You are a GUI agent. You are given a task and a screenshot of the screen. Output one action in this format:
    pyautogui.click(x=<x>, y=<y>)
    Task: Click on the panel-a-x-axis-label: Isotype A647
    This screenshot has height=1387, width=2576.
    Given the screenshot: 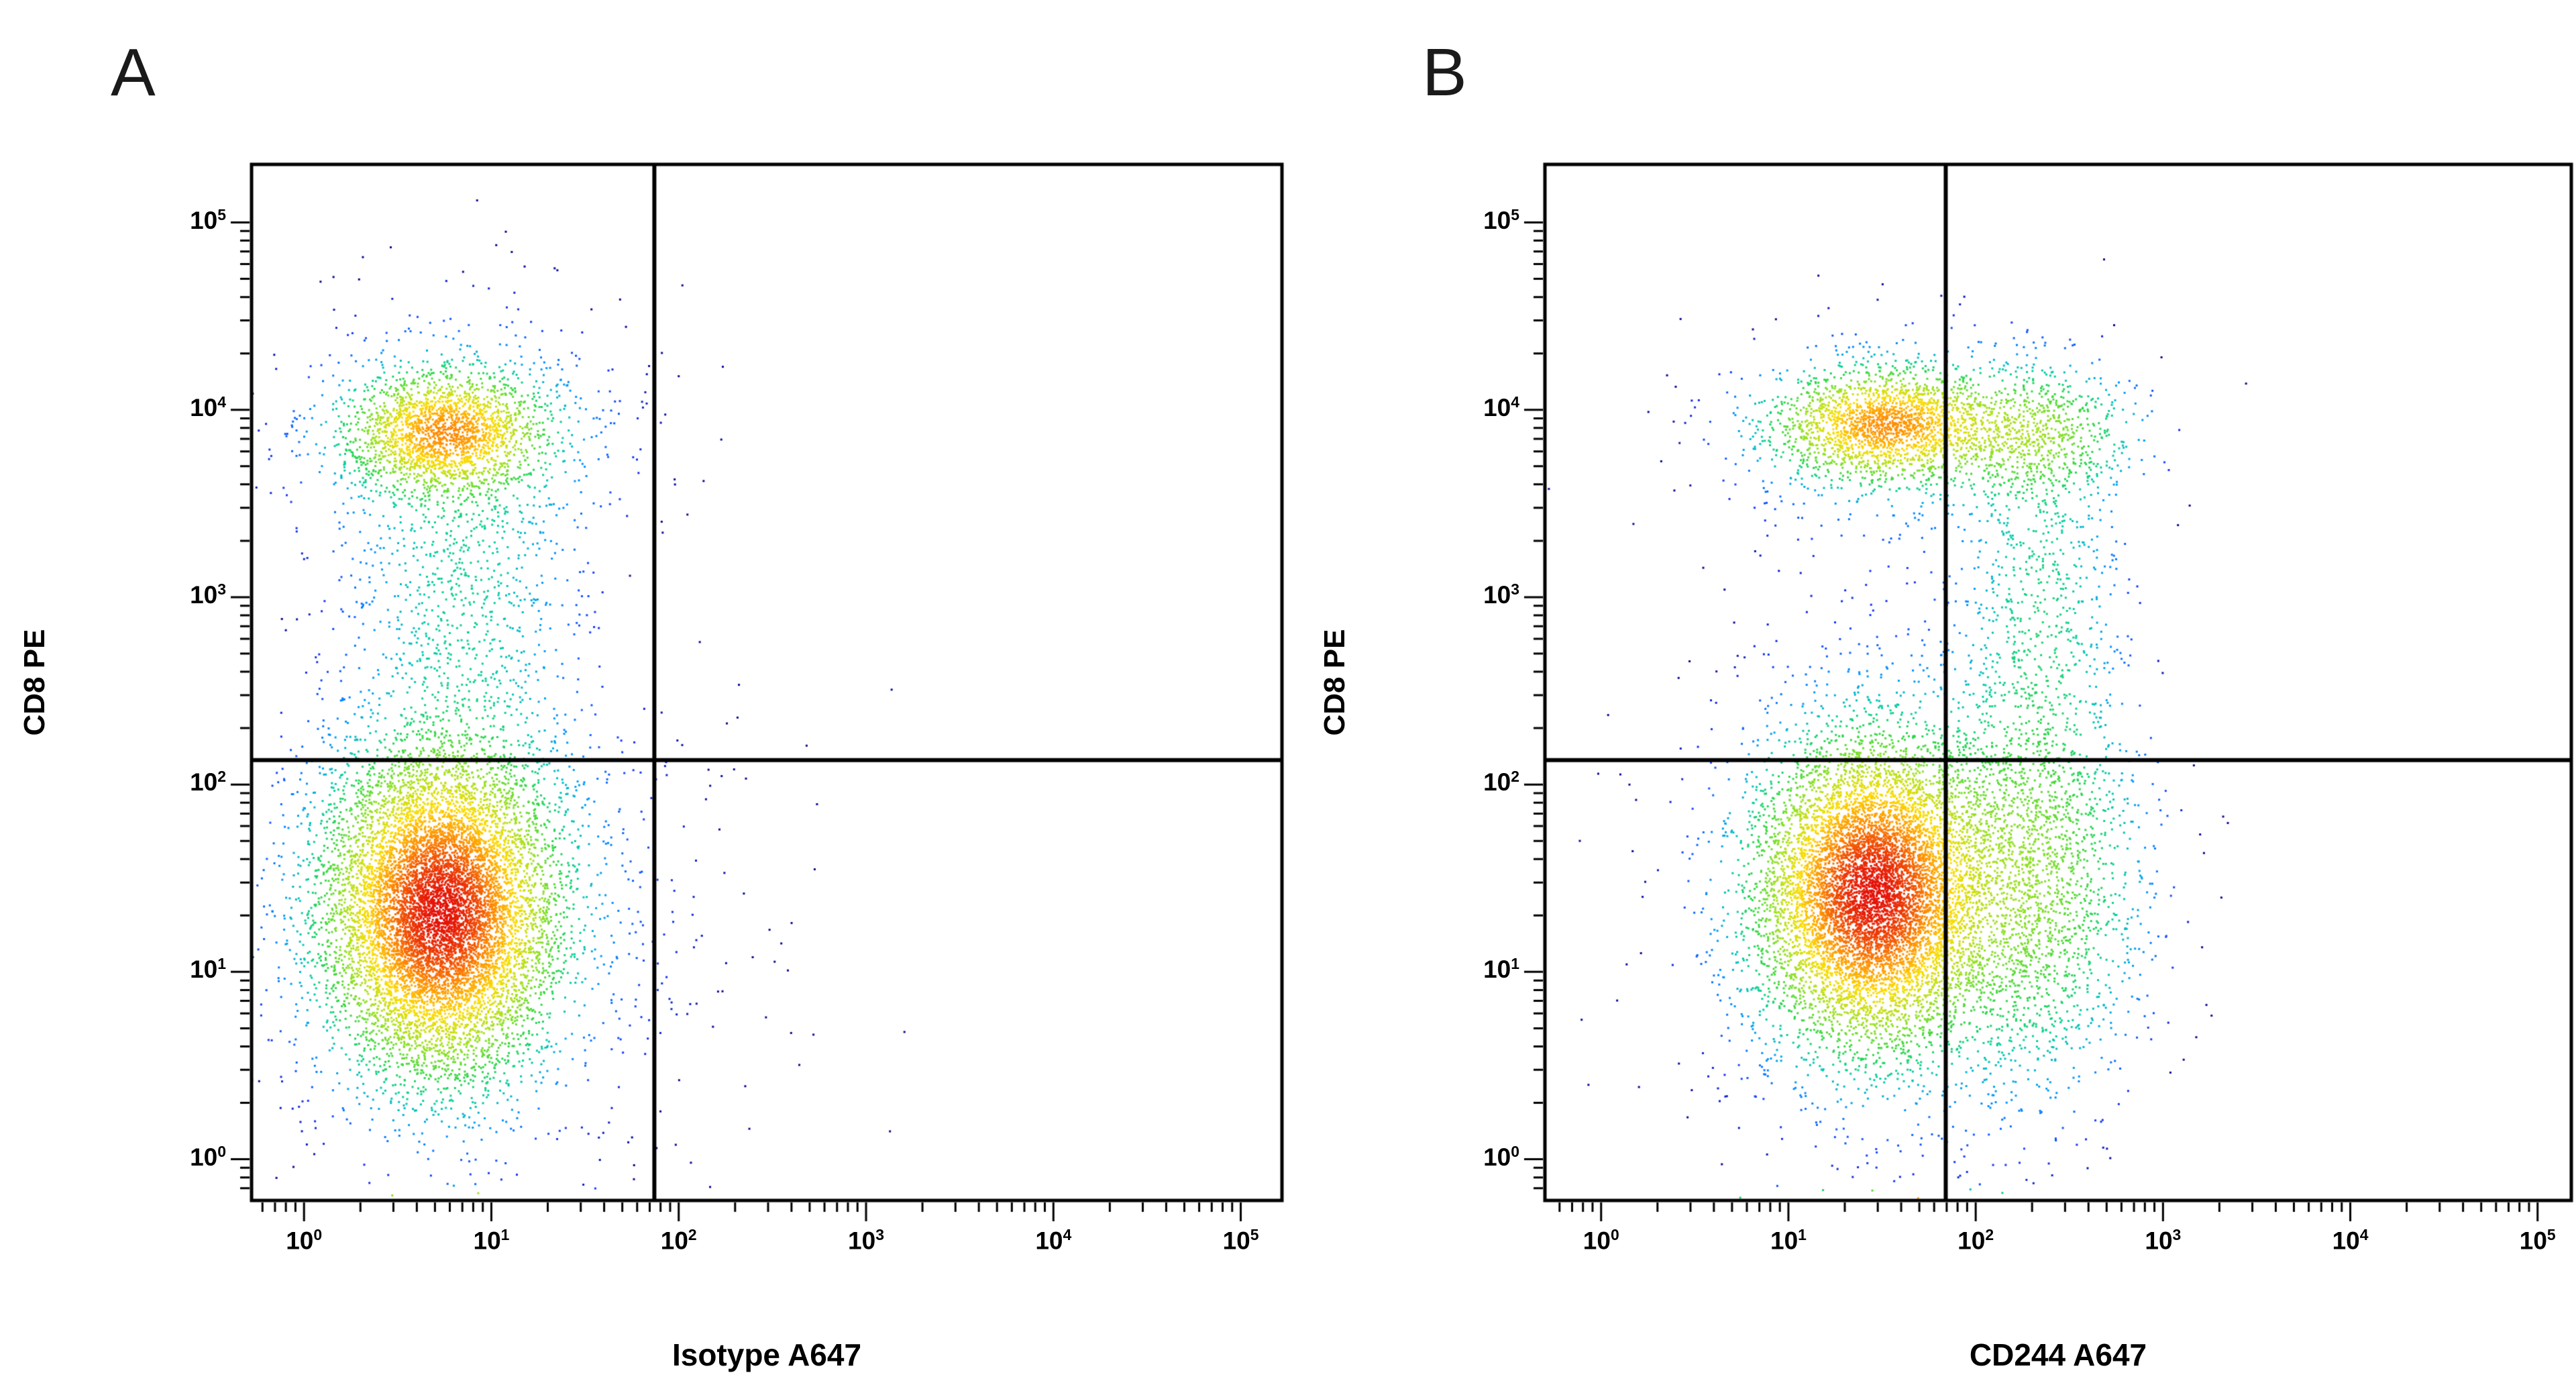 What is the action you would take?
    pyautogui.click(x=767, y=1354)
    